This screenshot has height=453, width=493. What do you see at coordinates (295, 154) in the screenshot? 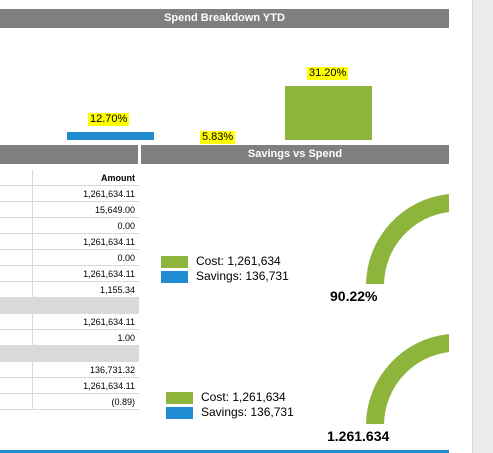
I see `savings-vs-spend-header: Savings vs Spend` at bounding box center [295, 154].